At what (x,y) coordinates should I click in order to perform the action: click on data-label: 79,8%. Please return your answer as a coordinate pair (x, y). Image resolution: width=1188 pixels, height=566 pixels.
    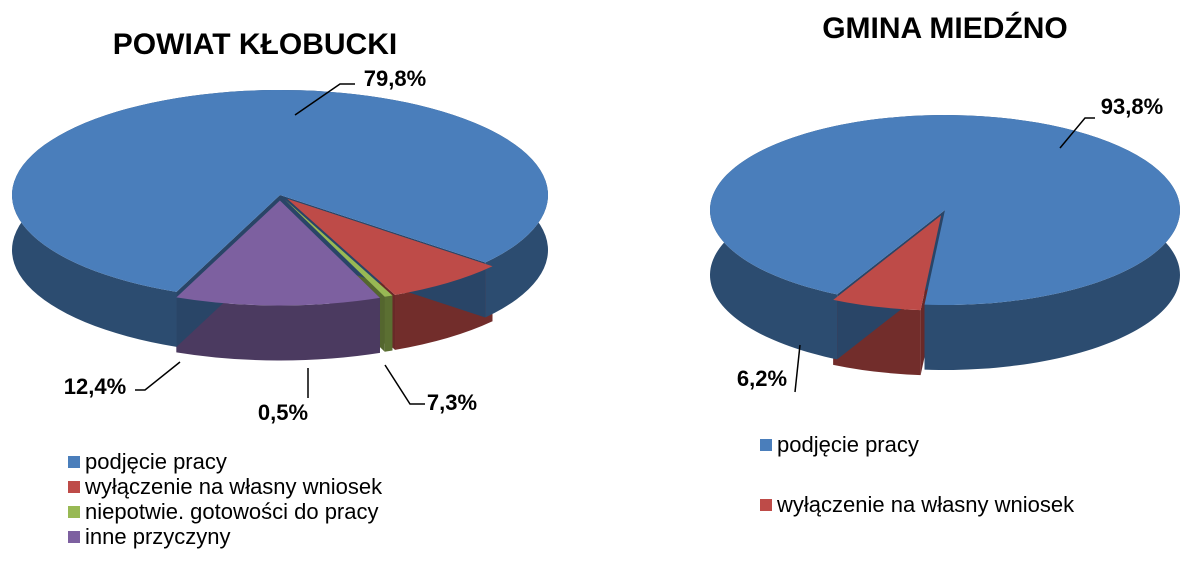
    Looking at the image, I should click on (395, 78).